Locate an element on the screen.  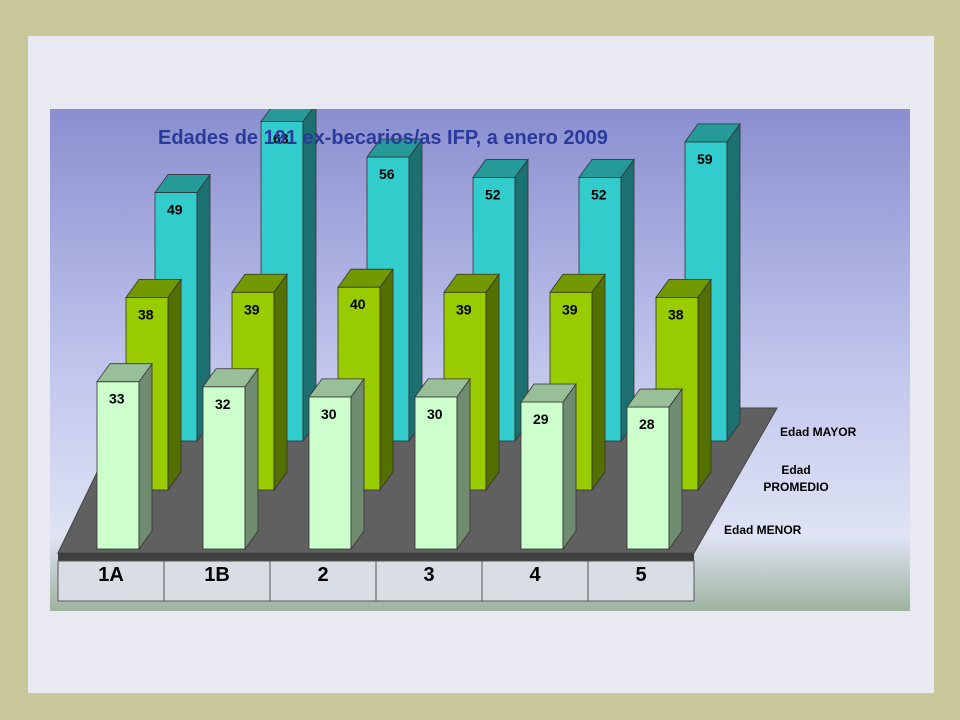
bar-value-label: 63 is located at coordinates (281, 139).